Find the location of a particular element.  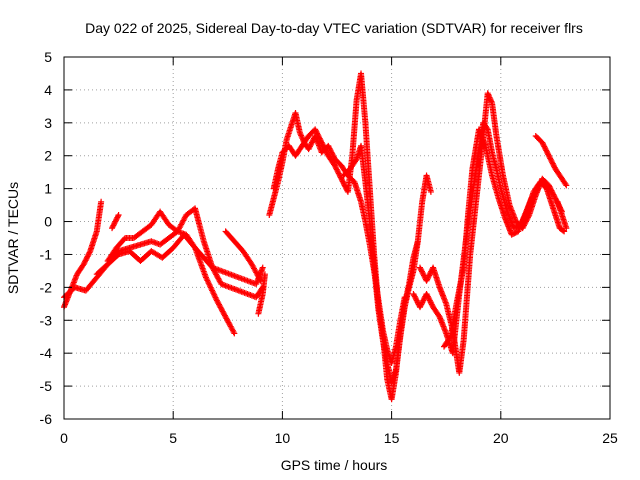

x-tick-label: 25 is located at coordinates (610, 438).